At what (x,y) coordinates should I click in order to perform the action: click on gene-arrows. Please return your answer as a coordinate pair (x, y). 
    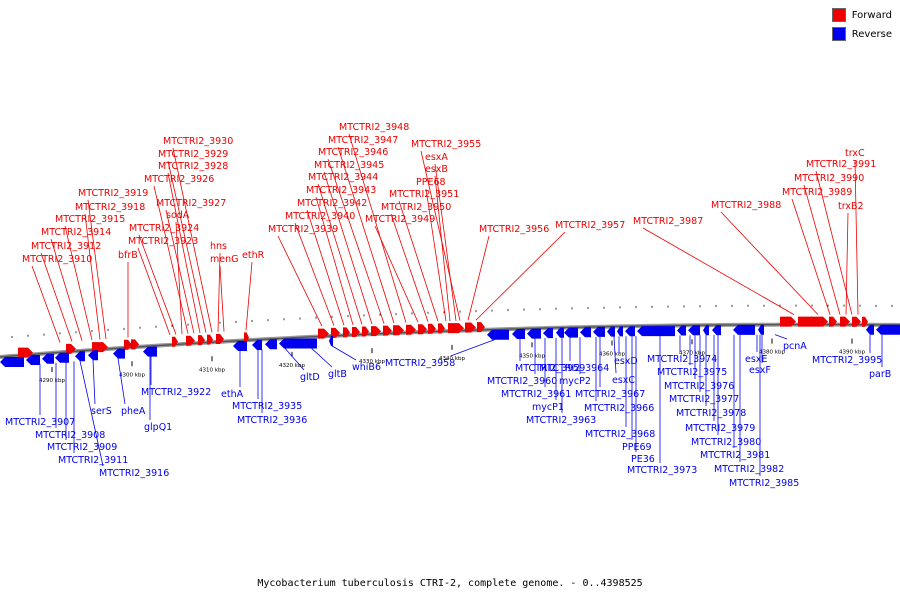
    Looking at the image, I should click on (450, 341).